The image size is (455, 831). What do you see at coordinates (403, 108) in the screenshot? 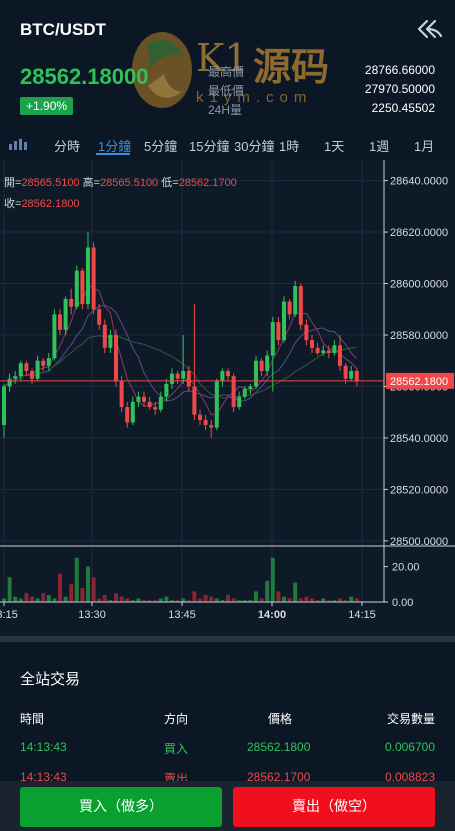
I see `stat-volume-value: 2250.45502` at bounding box center [403, 108].